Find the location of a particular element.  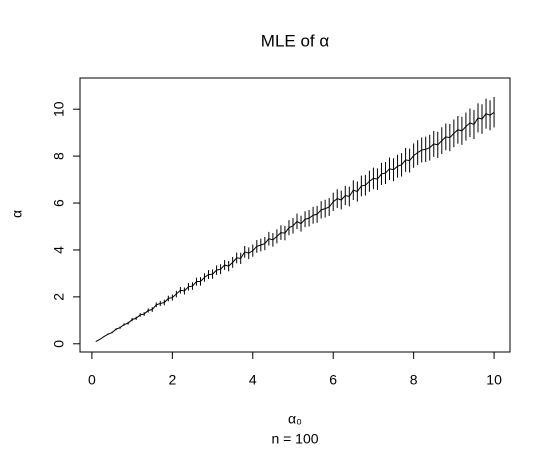

subtitle: n = 100 is located at coordinates (294, 439).